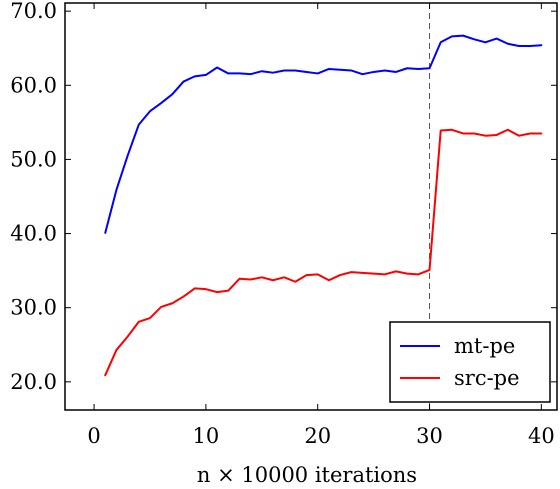 Image resolution: width=560 pixels, height=489 pixels. What do you see at coordinates (33, 11) in the screenshot?
I see `y-tick-label: 70.0` at bounding box center [33, 11].